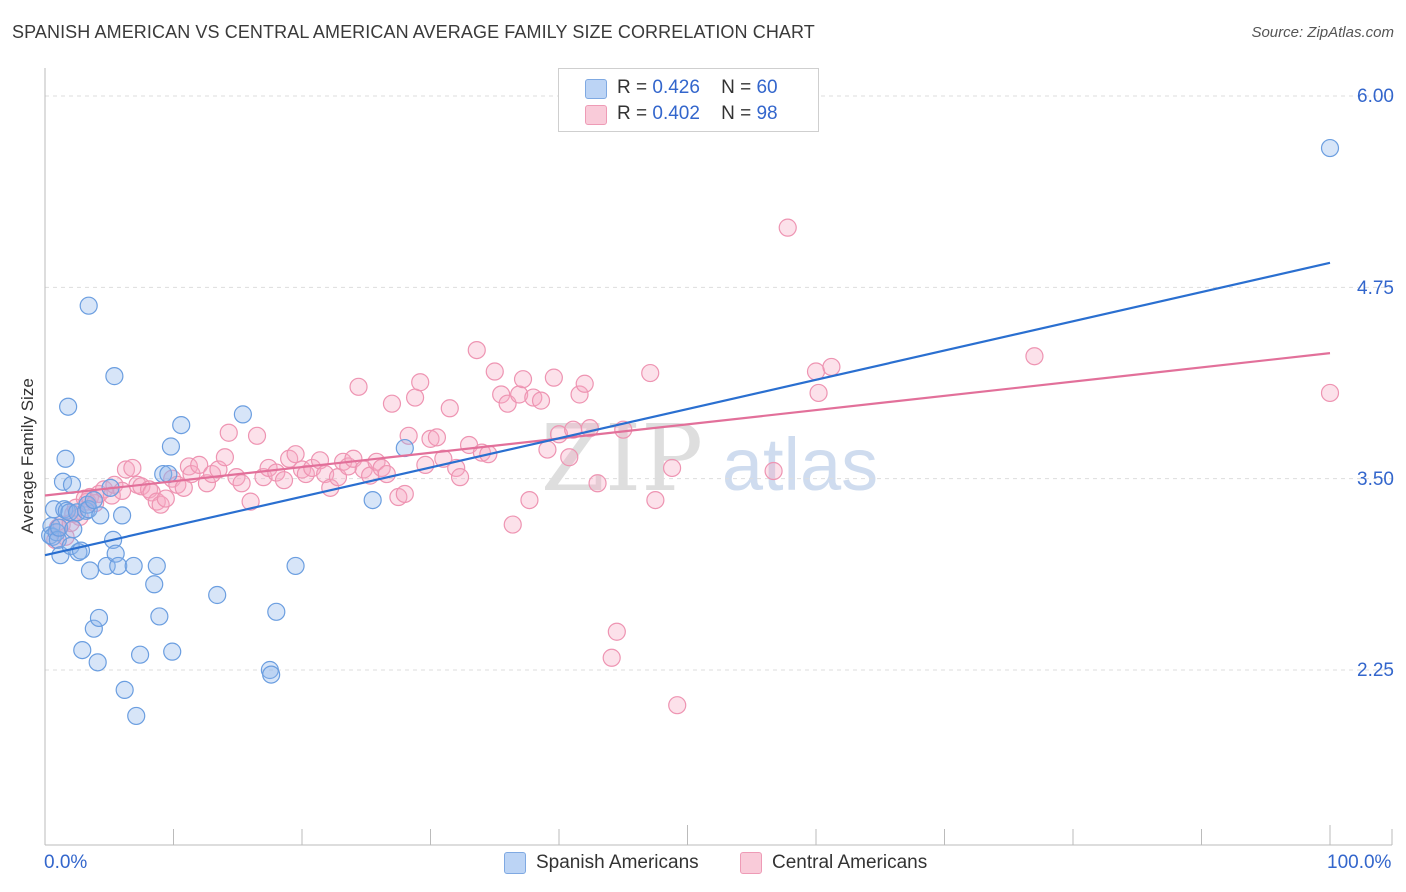 This screenshot has height=892, width=1406. I want to click on source-note: Source: ZipAtlas.com, so click(1322, 32).